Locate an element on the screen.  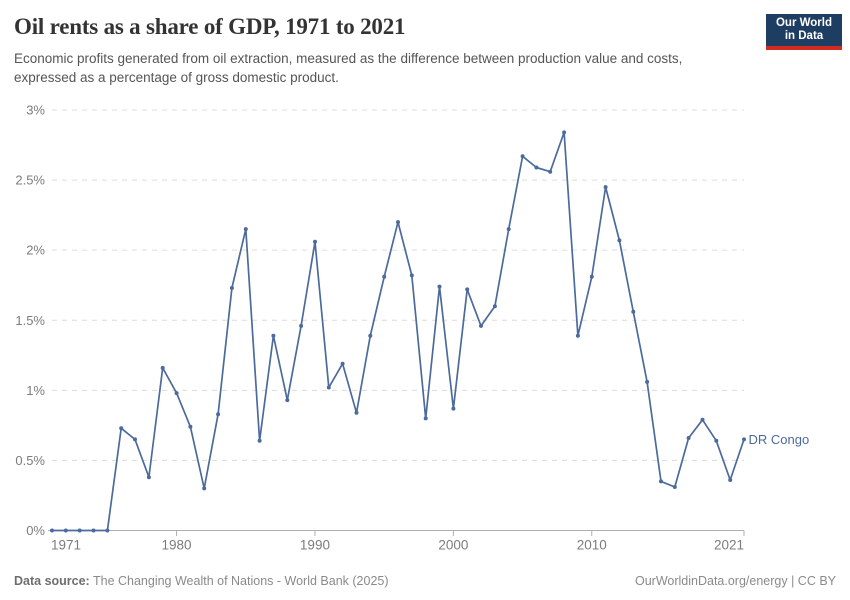
data-point-2015 is located at coordinates (661, 481).